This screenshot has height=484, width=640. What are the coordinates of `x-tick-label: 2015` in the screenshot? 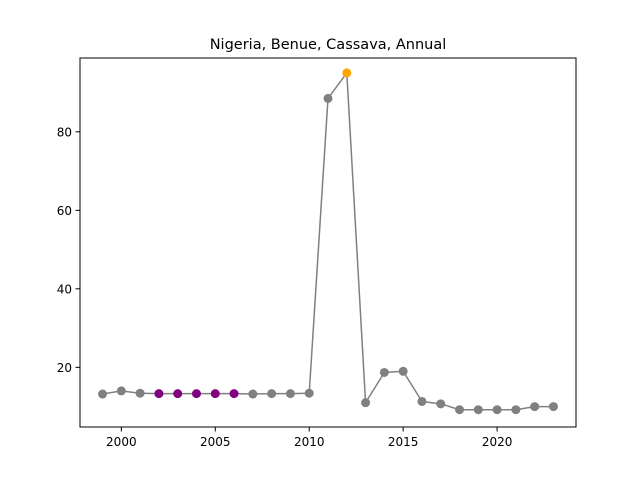 It's located at (403, 442).